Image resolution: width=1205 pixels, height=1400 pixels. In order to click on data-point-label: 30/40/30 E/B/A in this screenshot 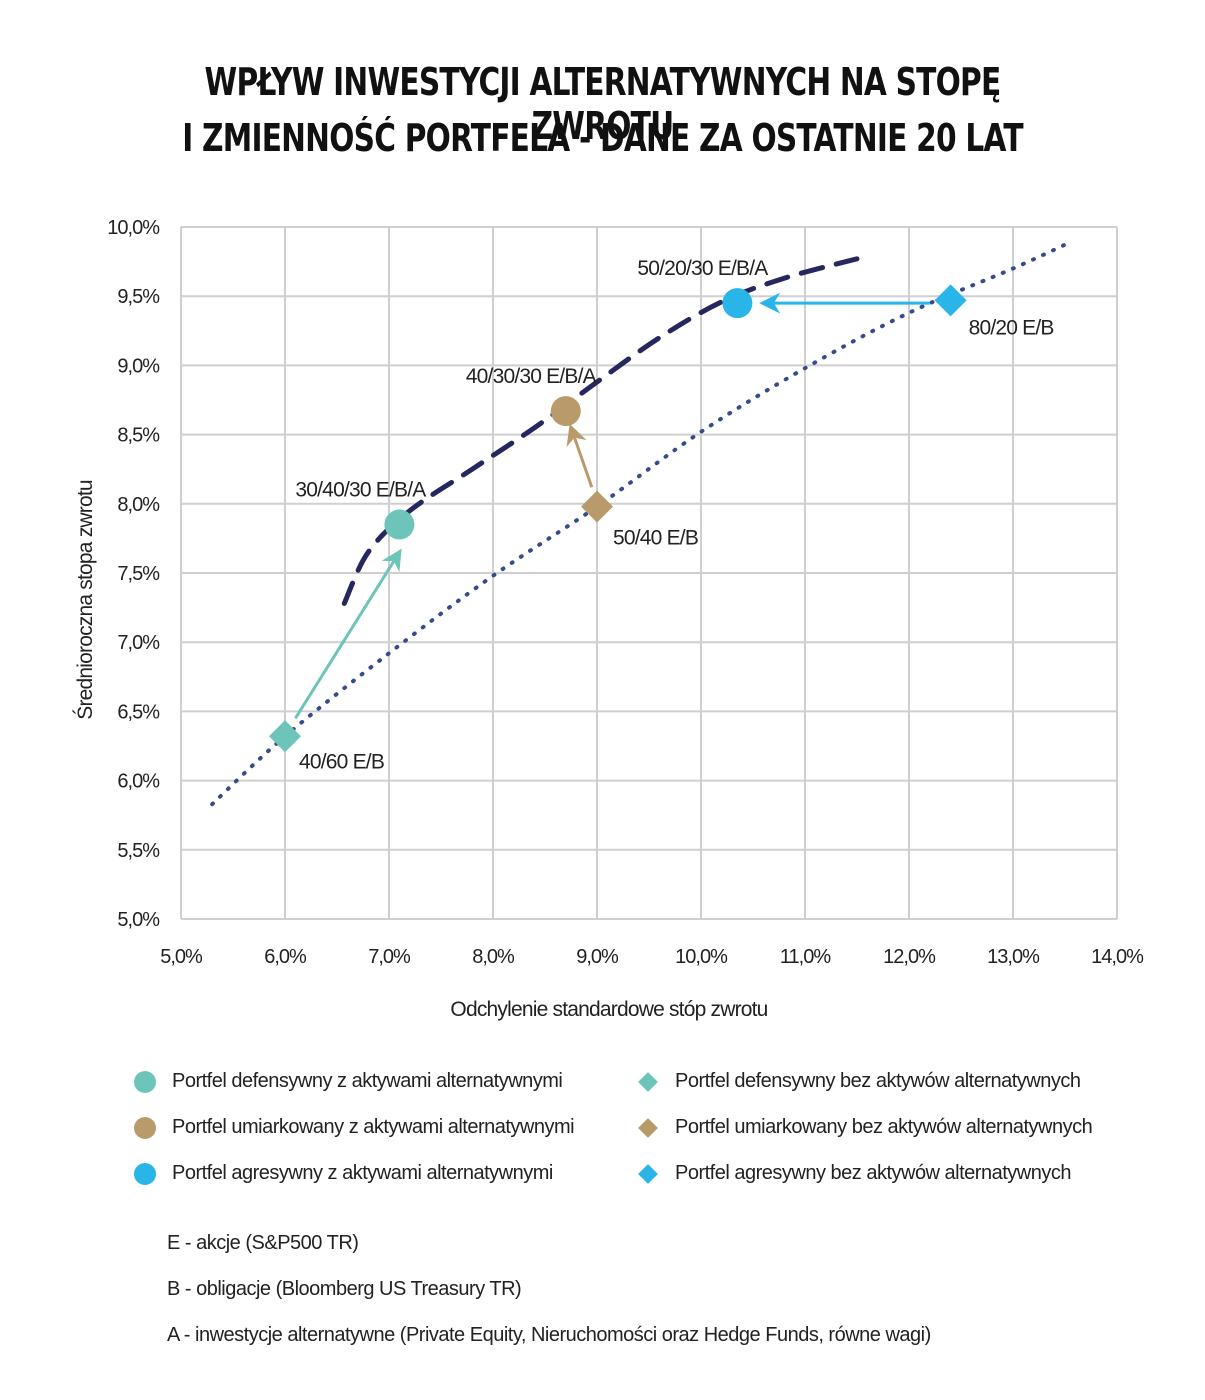, I will do `click(360, 490)`.